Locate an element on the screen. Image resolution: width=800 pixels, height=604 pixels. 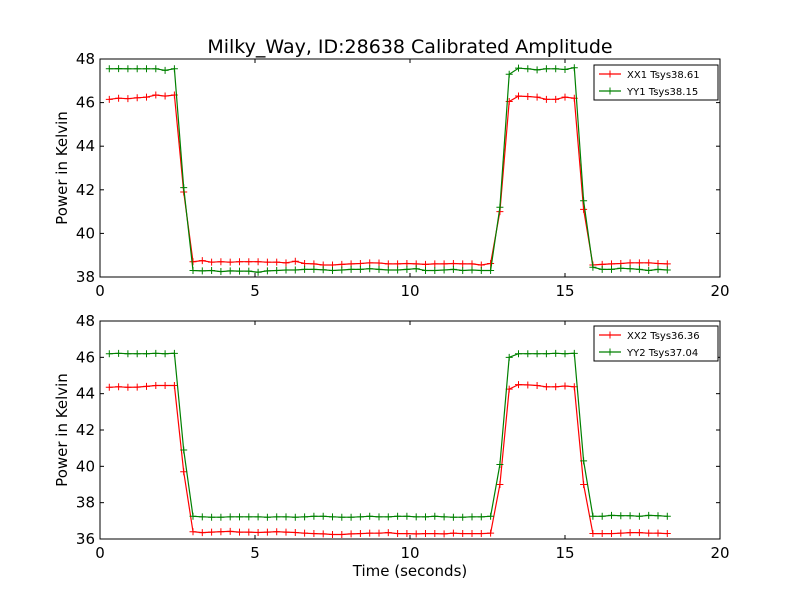
x-tick-label: 20 is located at coordinates (719, 291).